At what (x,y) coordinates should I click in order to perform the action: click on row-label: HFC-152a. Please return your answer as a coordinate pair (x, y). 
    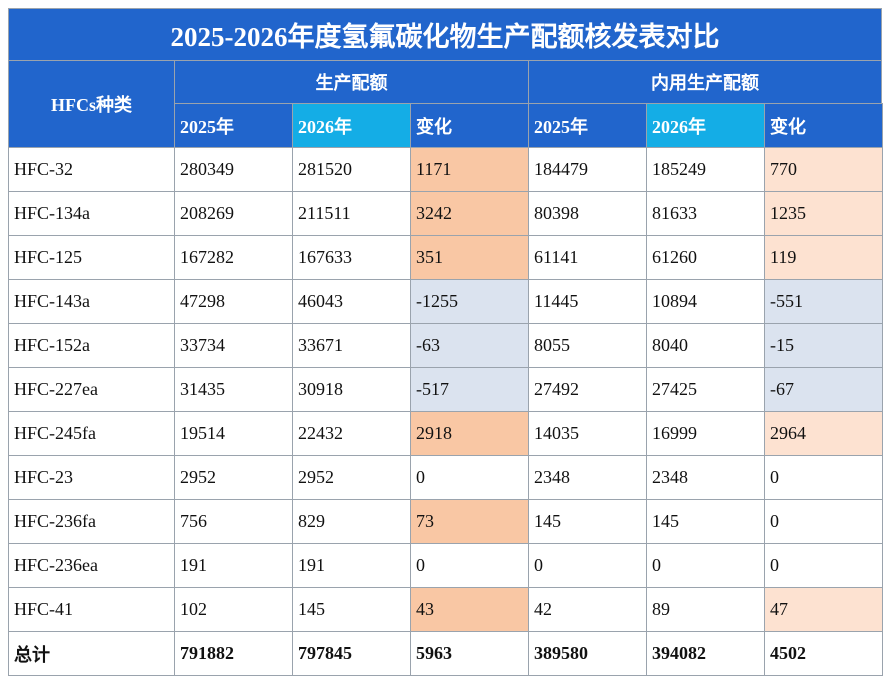
    Looking at the image, I should click on (91, 345).